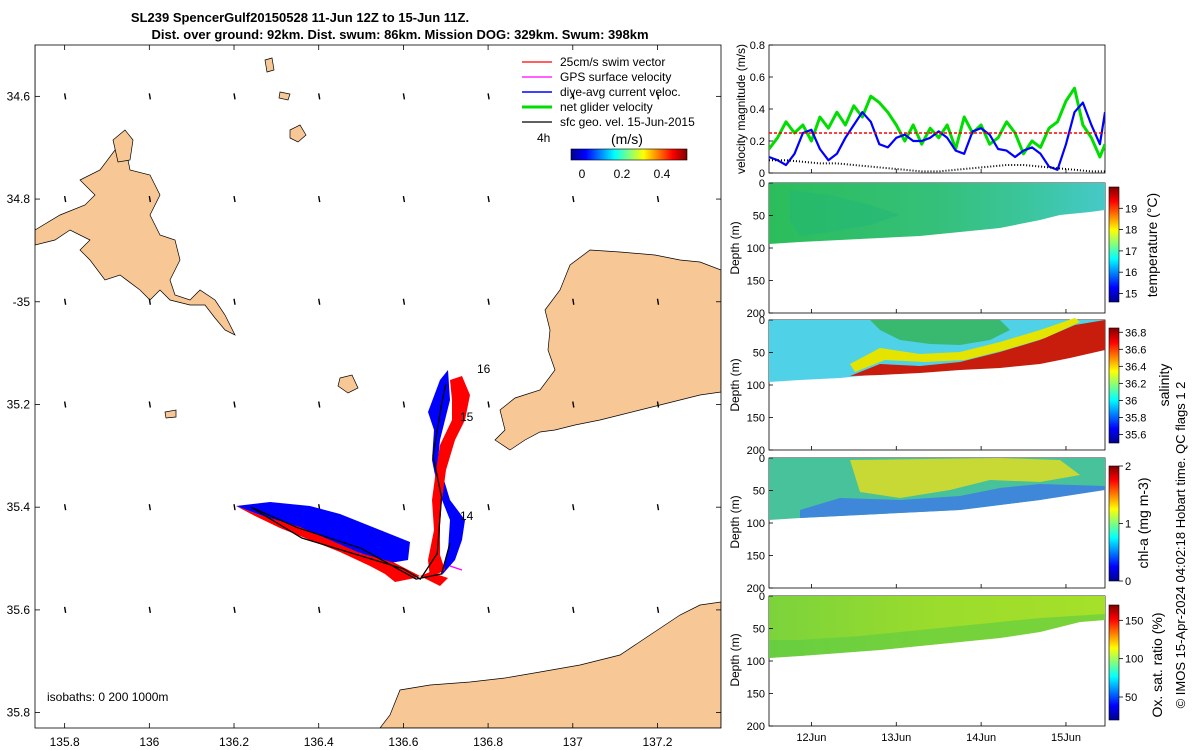 Image resolution: width=1200 pixels, height=750 pixels. What do you see at coordinates (762, 321) in the screenshot?
I see `salinity-ytick-label-0: 0` at bounding box center [762, 321].